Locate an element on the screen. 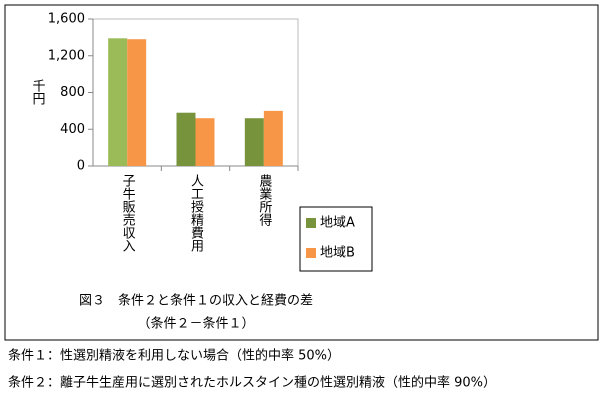  y-tick-label: 1,600 is located at coordinates (66, 19).